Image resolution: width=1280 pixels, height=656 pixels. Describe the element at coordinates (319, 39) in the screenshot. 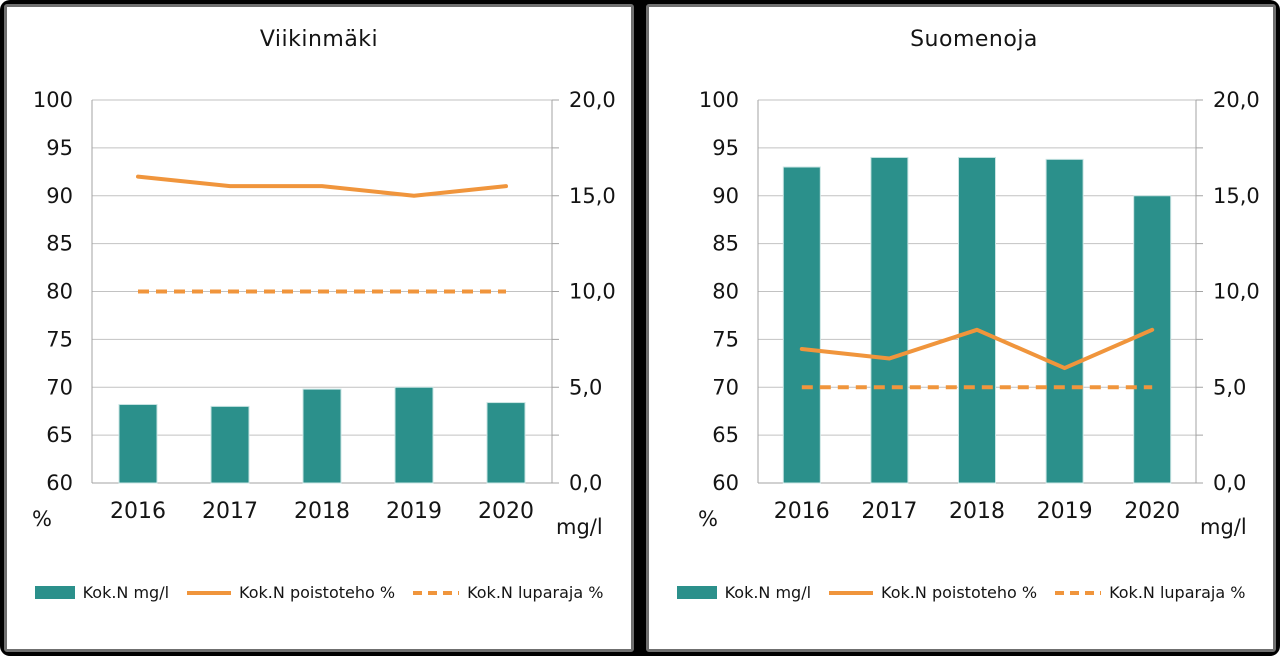

I see `chart-title: Viikinmäki` at that location.